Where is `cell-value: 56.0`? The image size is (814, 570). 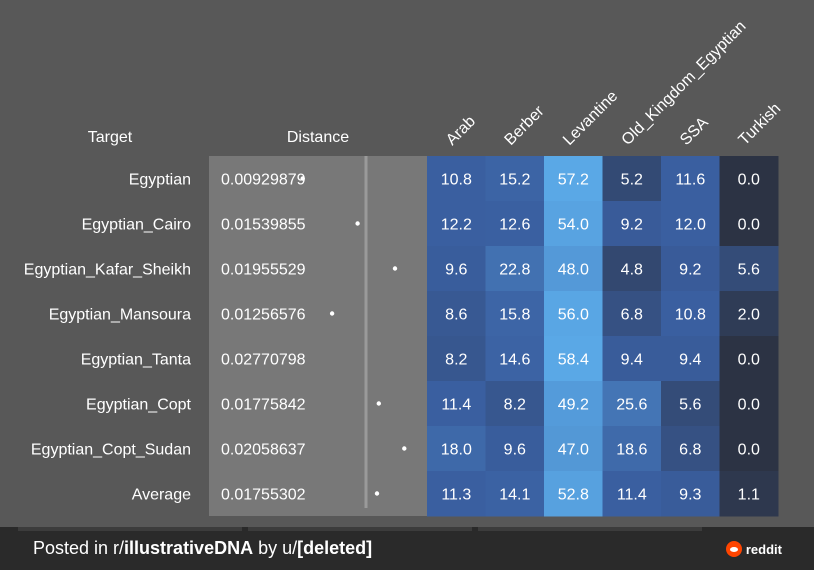 cell-value: 56.0 is located at coordinates (573, 315).